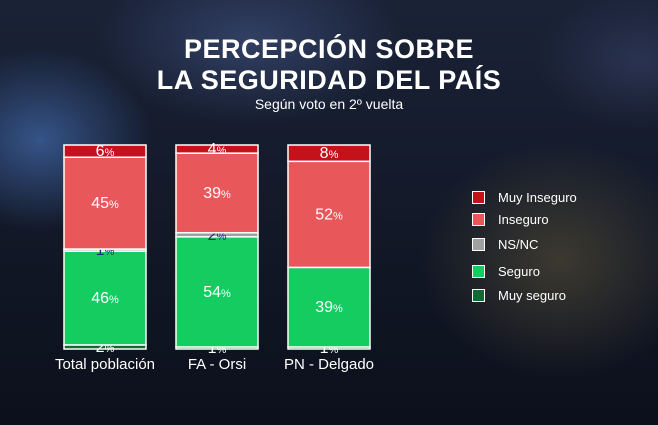 The width and height of the screenshot is (658, 425). I want to click on data-label-seguro-2: 39%, so click(329, 307).